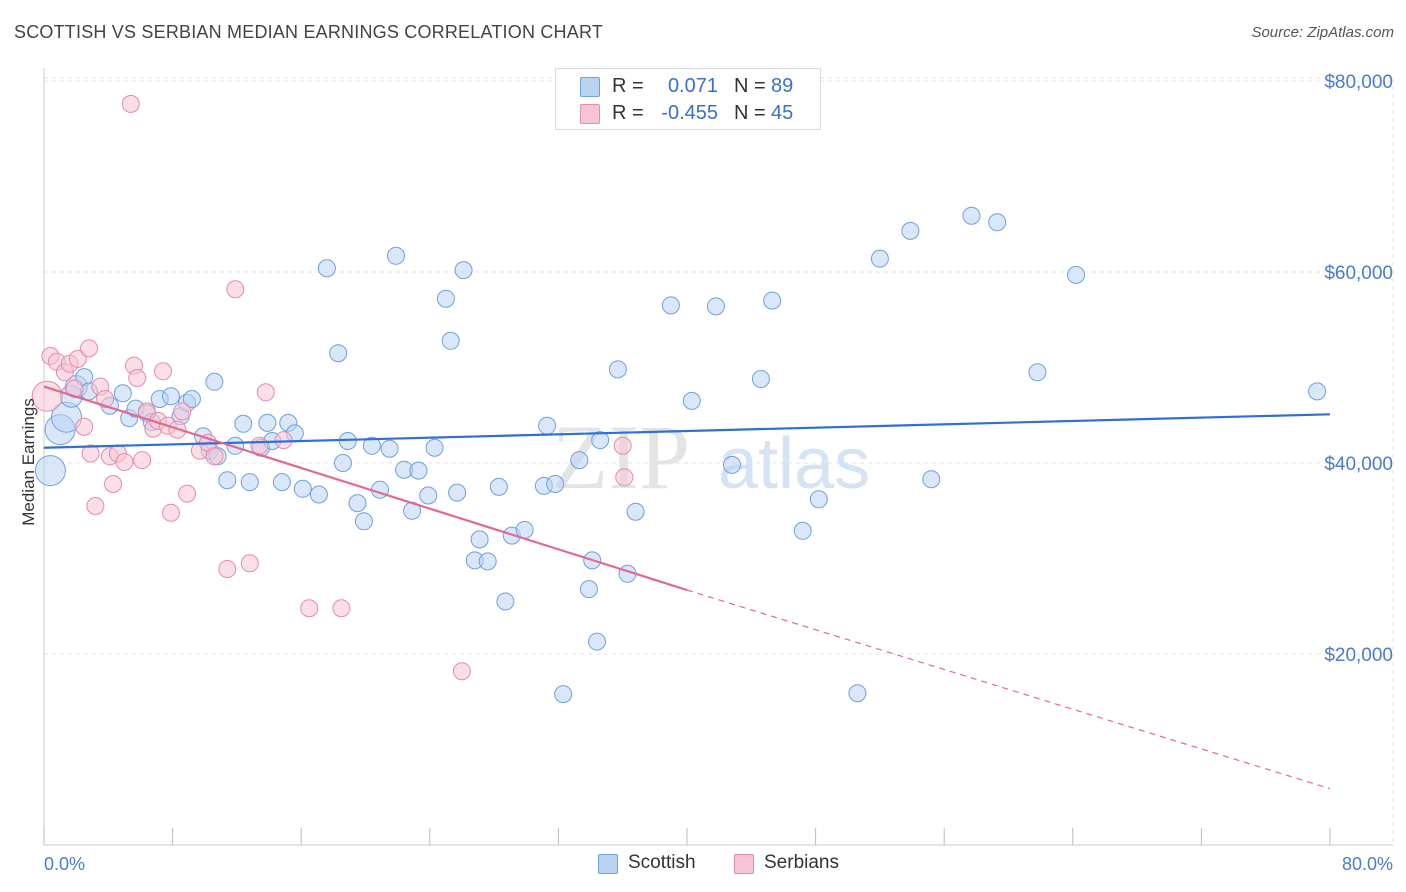 This screenshot has width=1406, height=892. Describe the element at coordinates (687, 431) in the screenshot. I see `scottish-trend-line` at that location.